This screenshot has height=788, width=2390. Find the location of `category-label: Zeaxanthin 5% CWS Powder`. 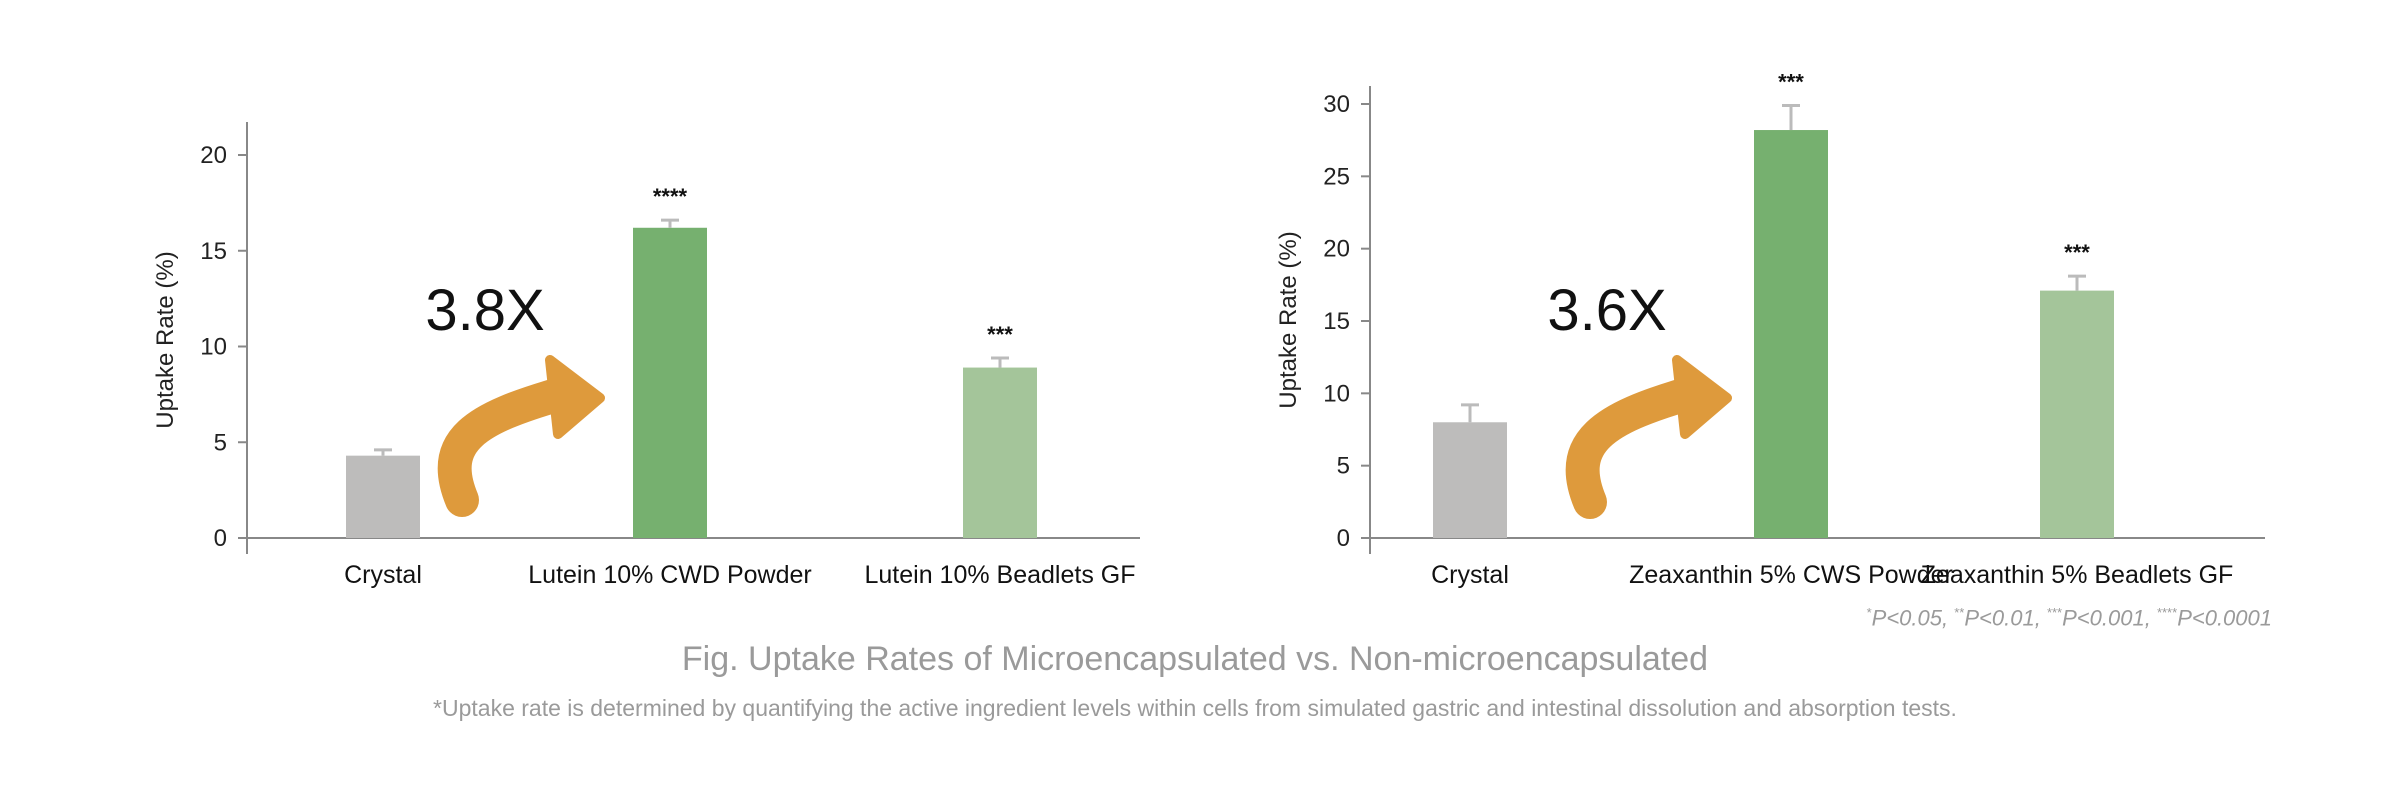

category-label: Zeaxanthin 5% CWS Powder is located at coordinates (1791, 575).